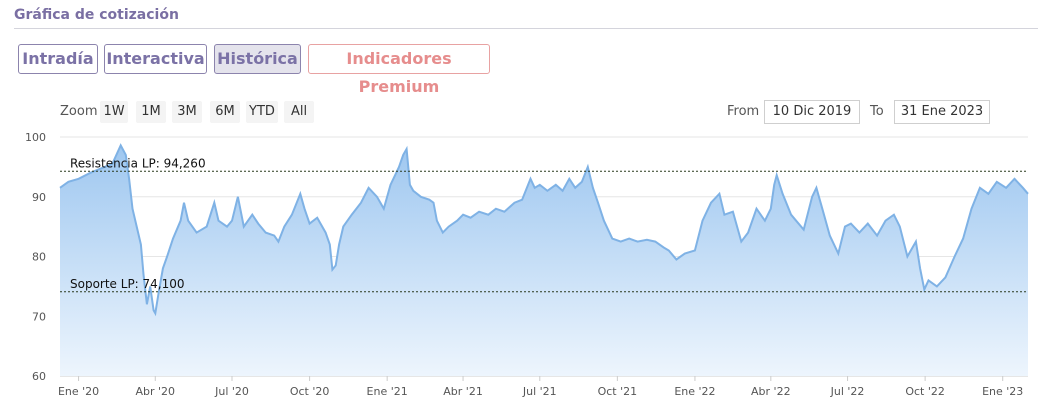 The width and height of the screenshot is (1045, 404). What do you see at coordinates (78, 391) in the screenshot?
I see `x-tick-label: Ene '20` at bounding box center [78, 391].